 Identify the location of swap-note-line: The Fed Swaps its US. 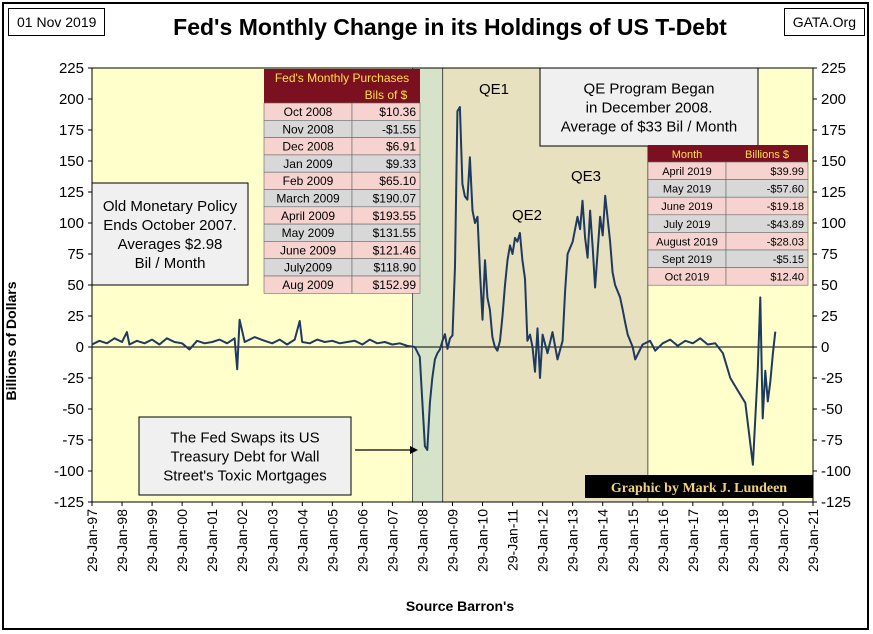
(244, 438).